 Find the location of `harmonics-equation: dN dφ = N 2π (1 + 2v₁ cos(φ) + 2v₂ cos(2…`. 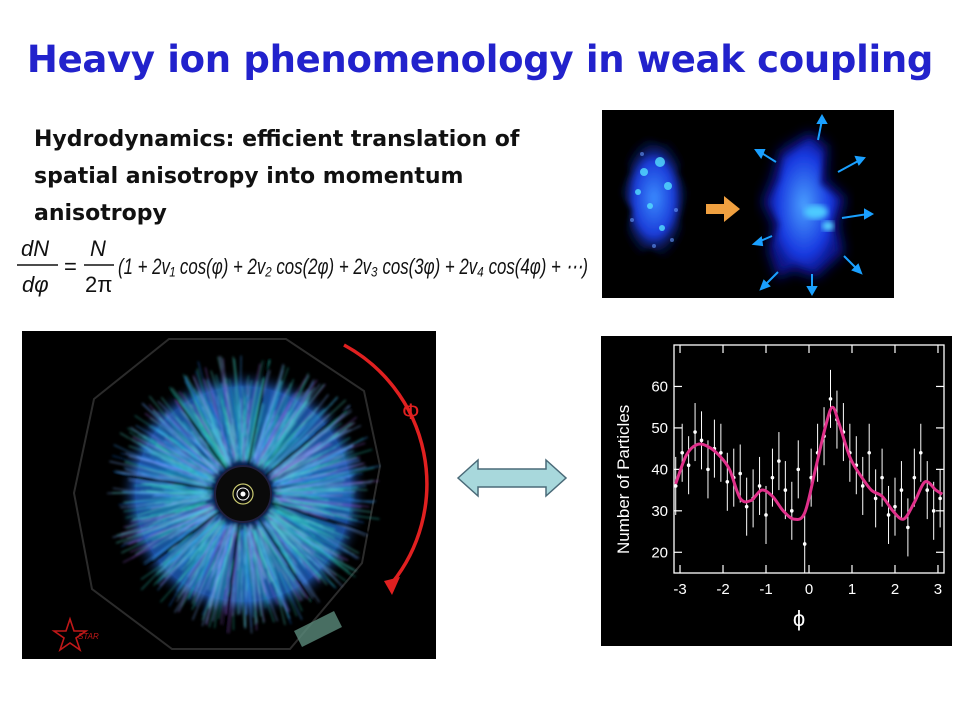

harmonics-equation: dN dφ = N 2π (1 + 2v₁ cos(φ) + 2v₂ cos(2… is located at coordinates (302, 266).